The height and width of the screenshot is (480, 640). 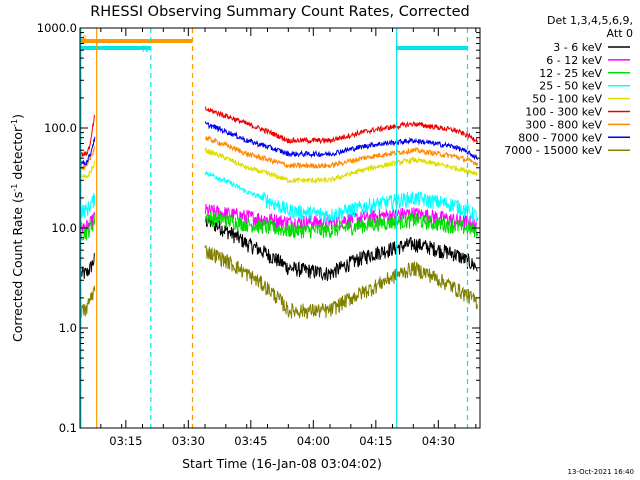 I want to click on legend-label-4: 50 - 100 keV, so click(x=567, y=99).